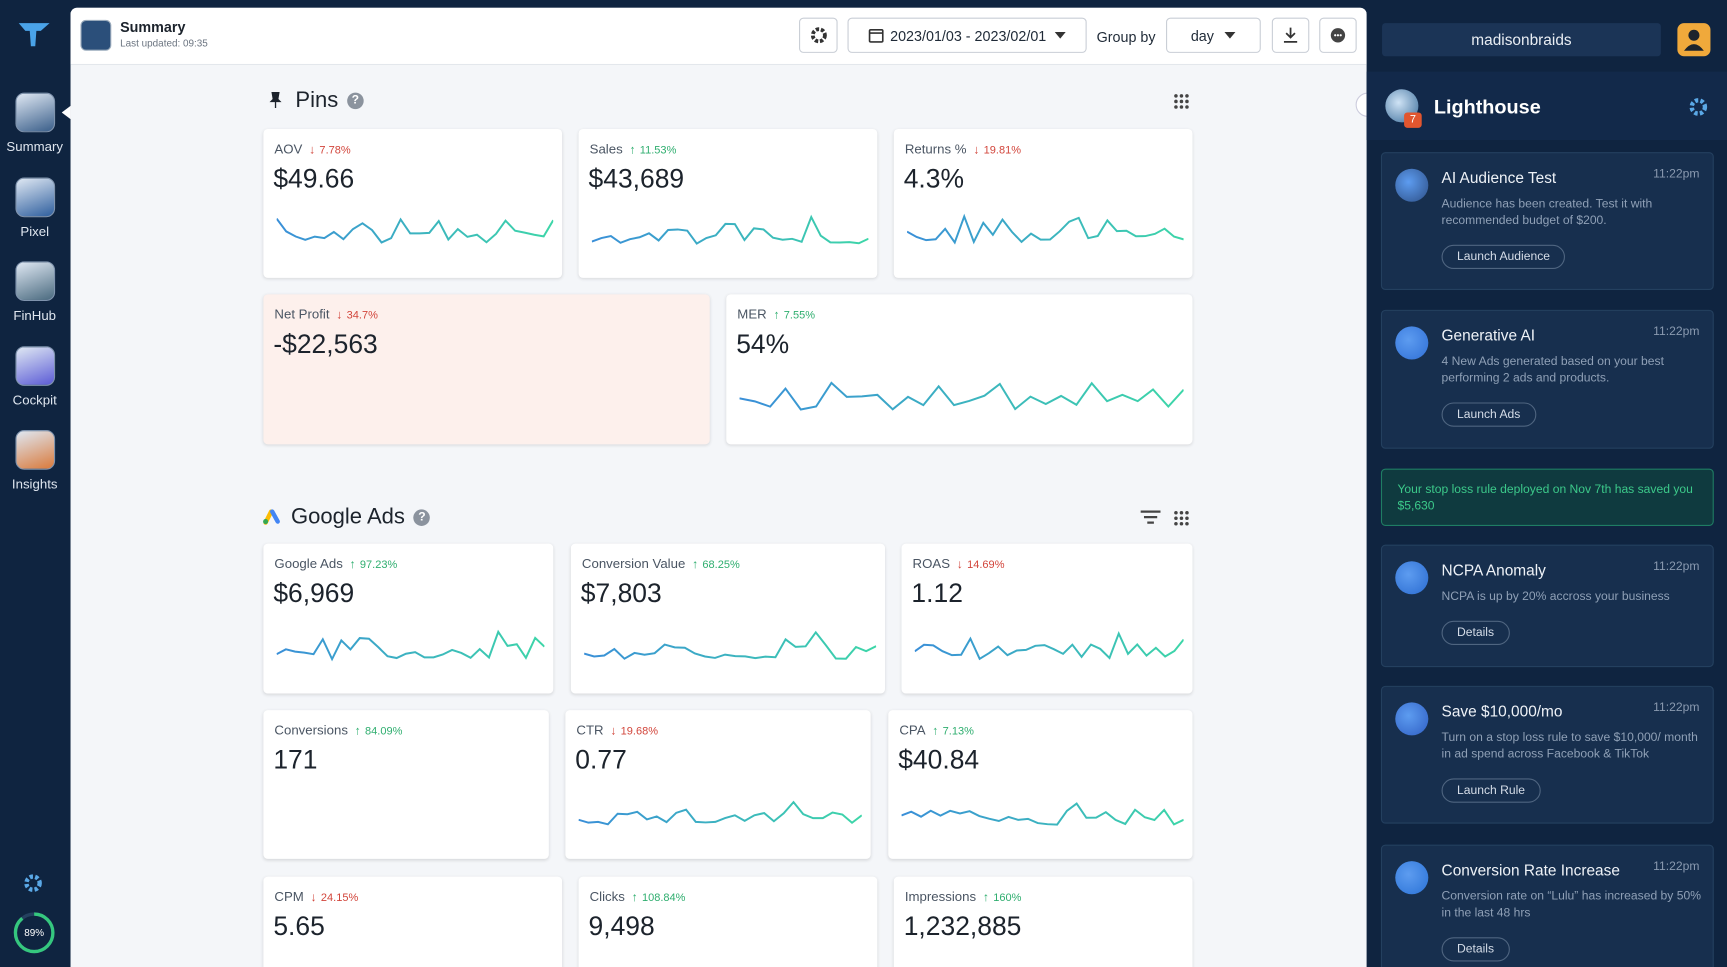 This screenshot has height=967, width=1727. Describe the element at coordinates (1202, 35) in the screenshot. I see `group-by-value: day` at that location.